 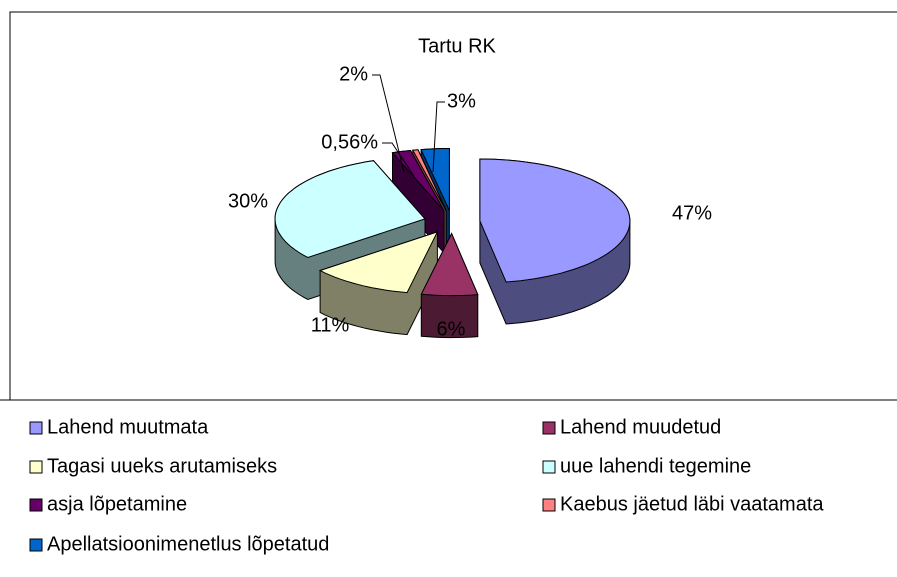 I want to click on data-label: 3%, so click(x=461, y=101).